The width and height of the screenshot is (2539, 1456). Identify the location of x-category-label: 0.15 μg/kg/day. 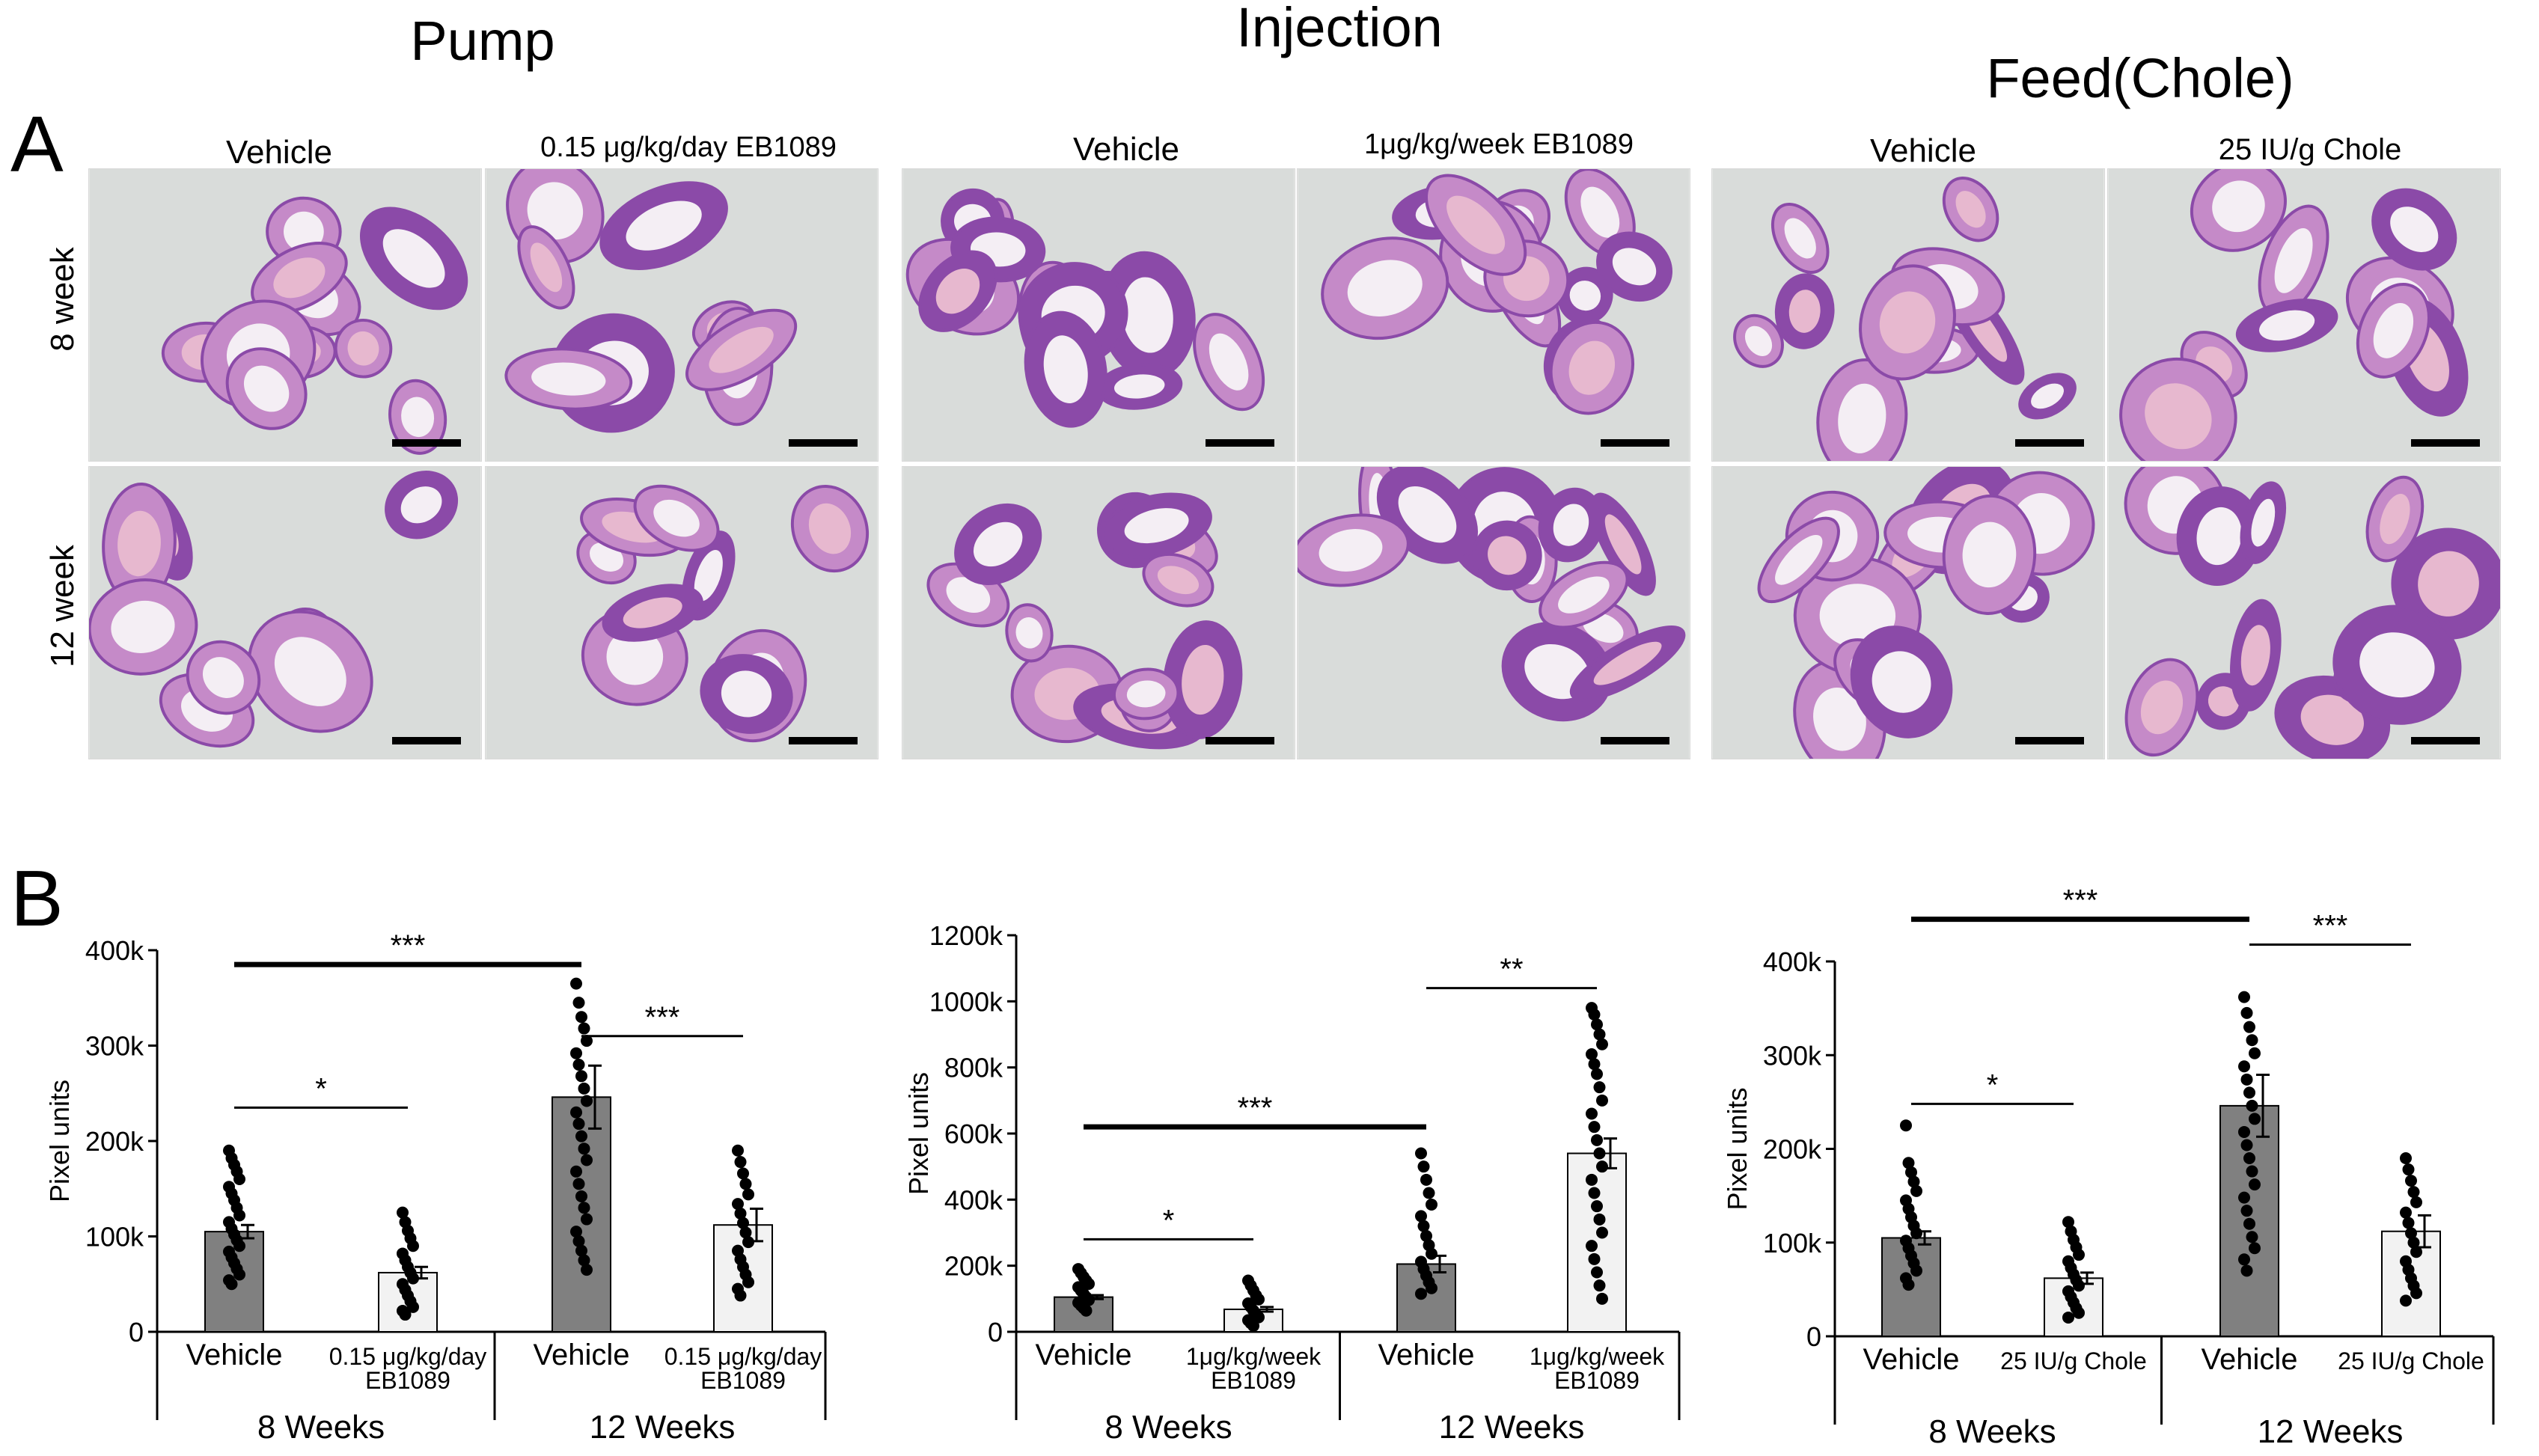
(408, 1356).